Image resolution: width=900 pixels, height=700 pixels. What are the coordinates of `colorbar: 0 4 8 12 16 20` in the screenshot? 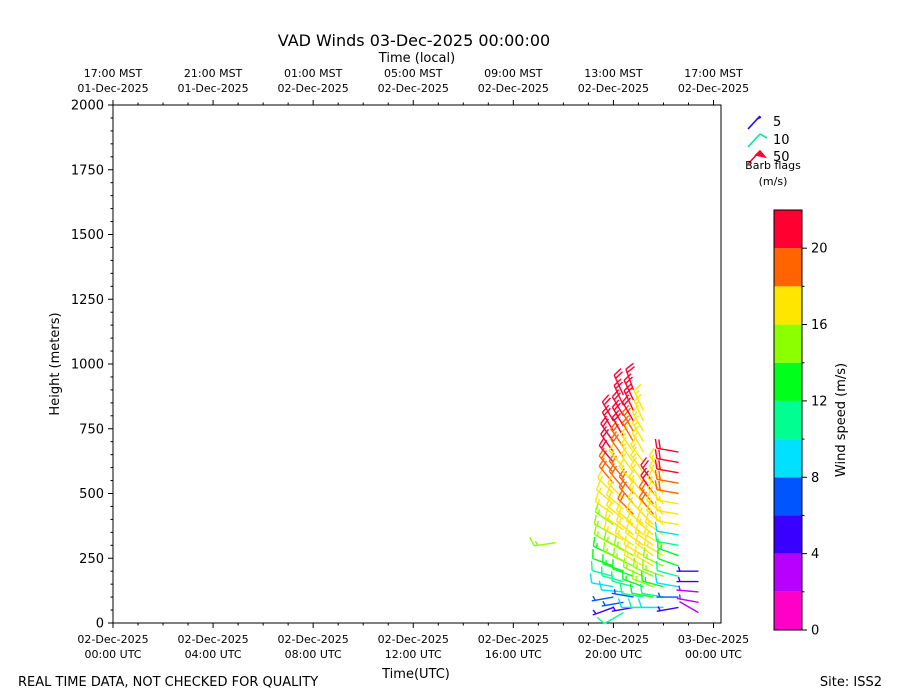 It's located at (800, 424).